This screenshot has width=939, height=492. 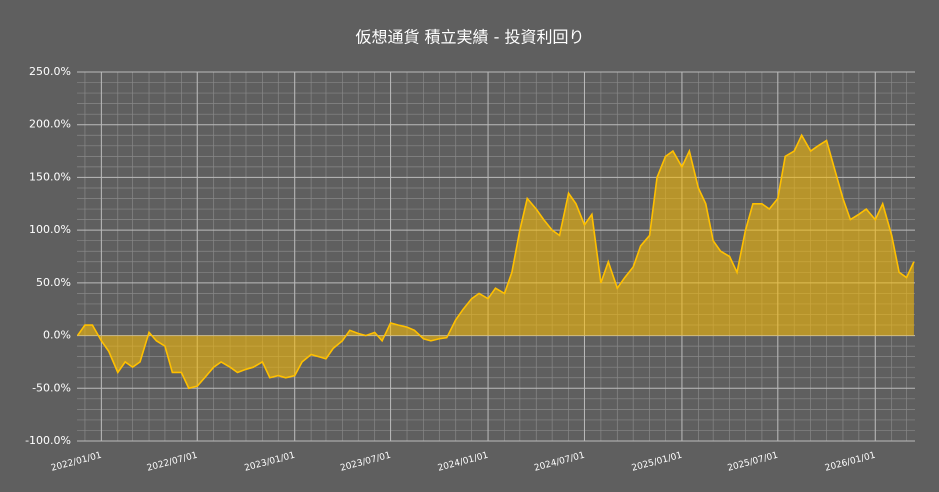 What do you see at coordinates (559, 462) in the screenshot?
I see `x-tick-label: 2024/07/01` at bounding box center [559, 462].